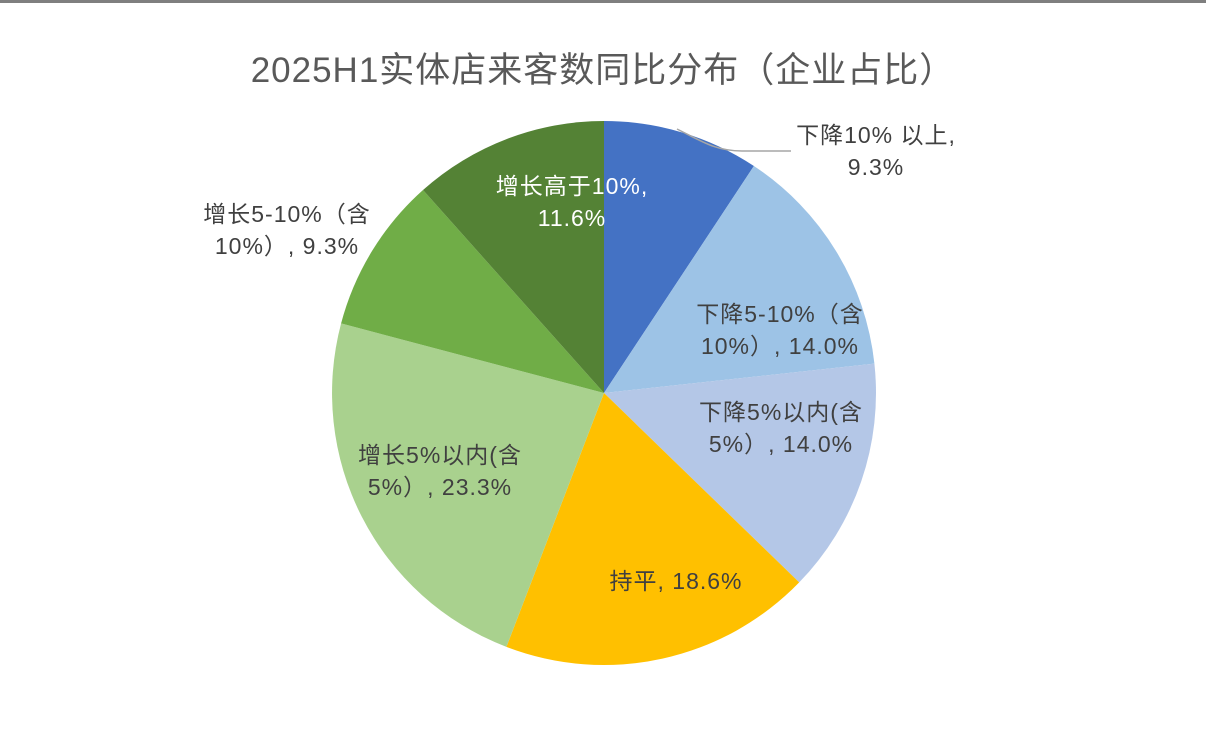  What do you see at coordinates (780, 346) in the screenshot?
I see `slice-label-line: 10%）, 14.0%` at bounding box center [780, 346].